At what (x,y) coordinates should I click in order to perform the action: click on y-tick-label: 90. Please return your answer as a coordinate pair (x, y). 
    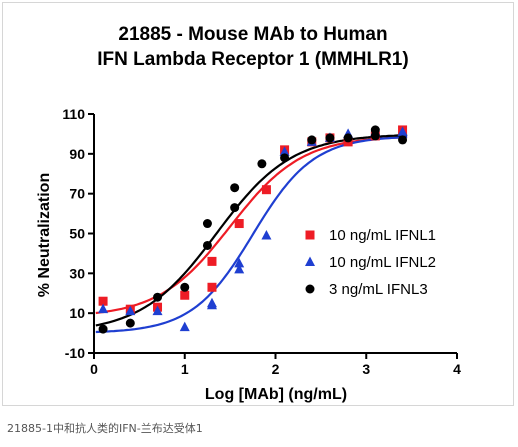
    Looking at the image, I should click on (77, 154).